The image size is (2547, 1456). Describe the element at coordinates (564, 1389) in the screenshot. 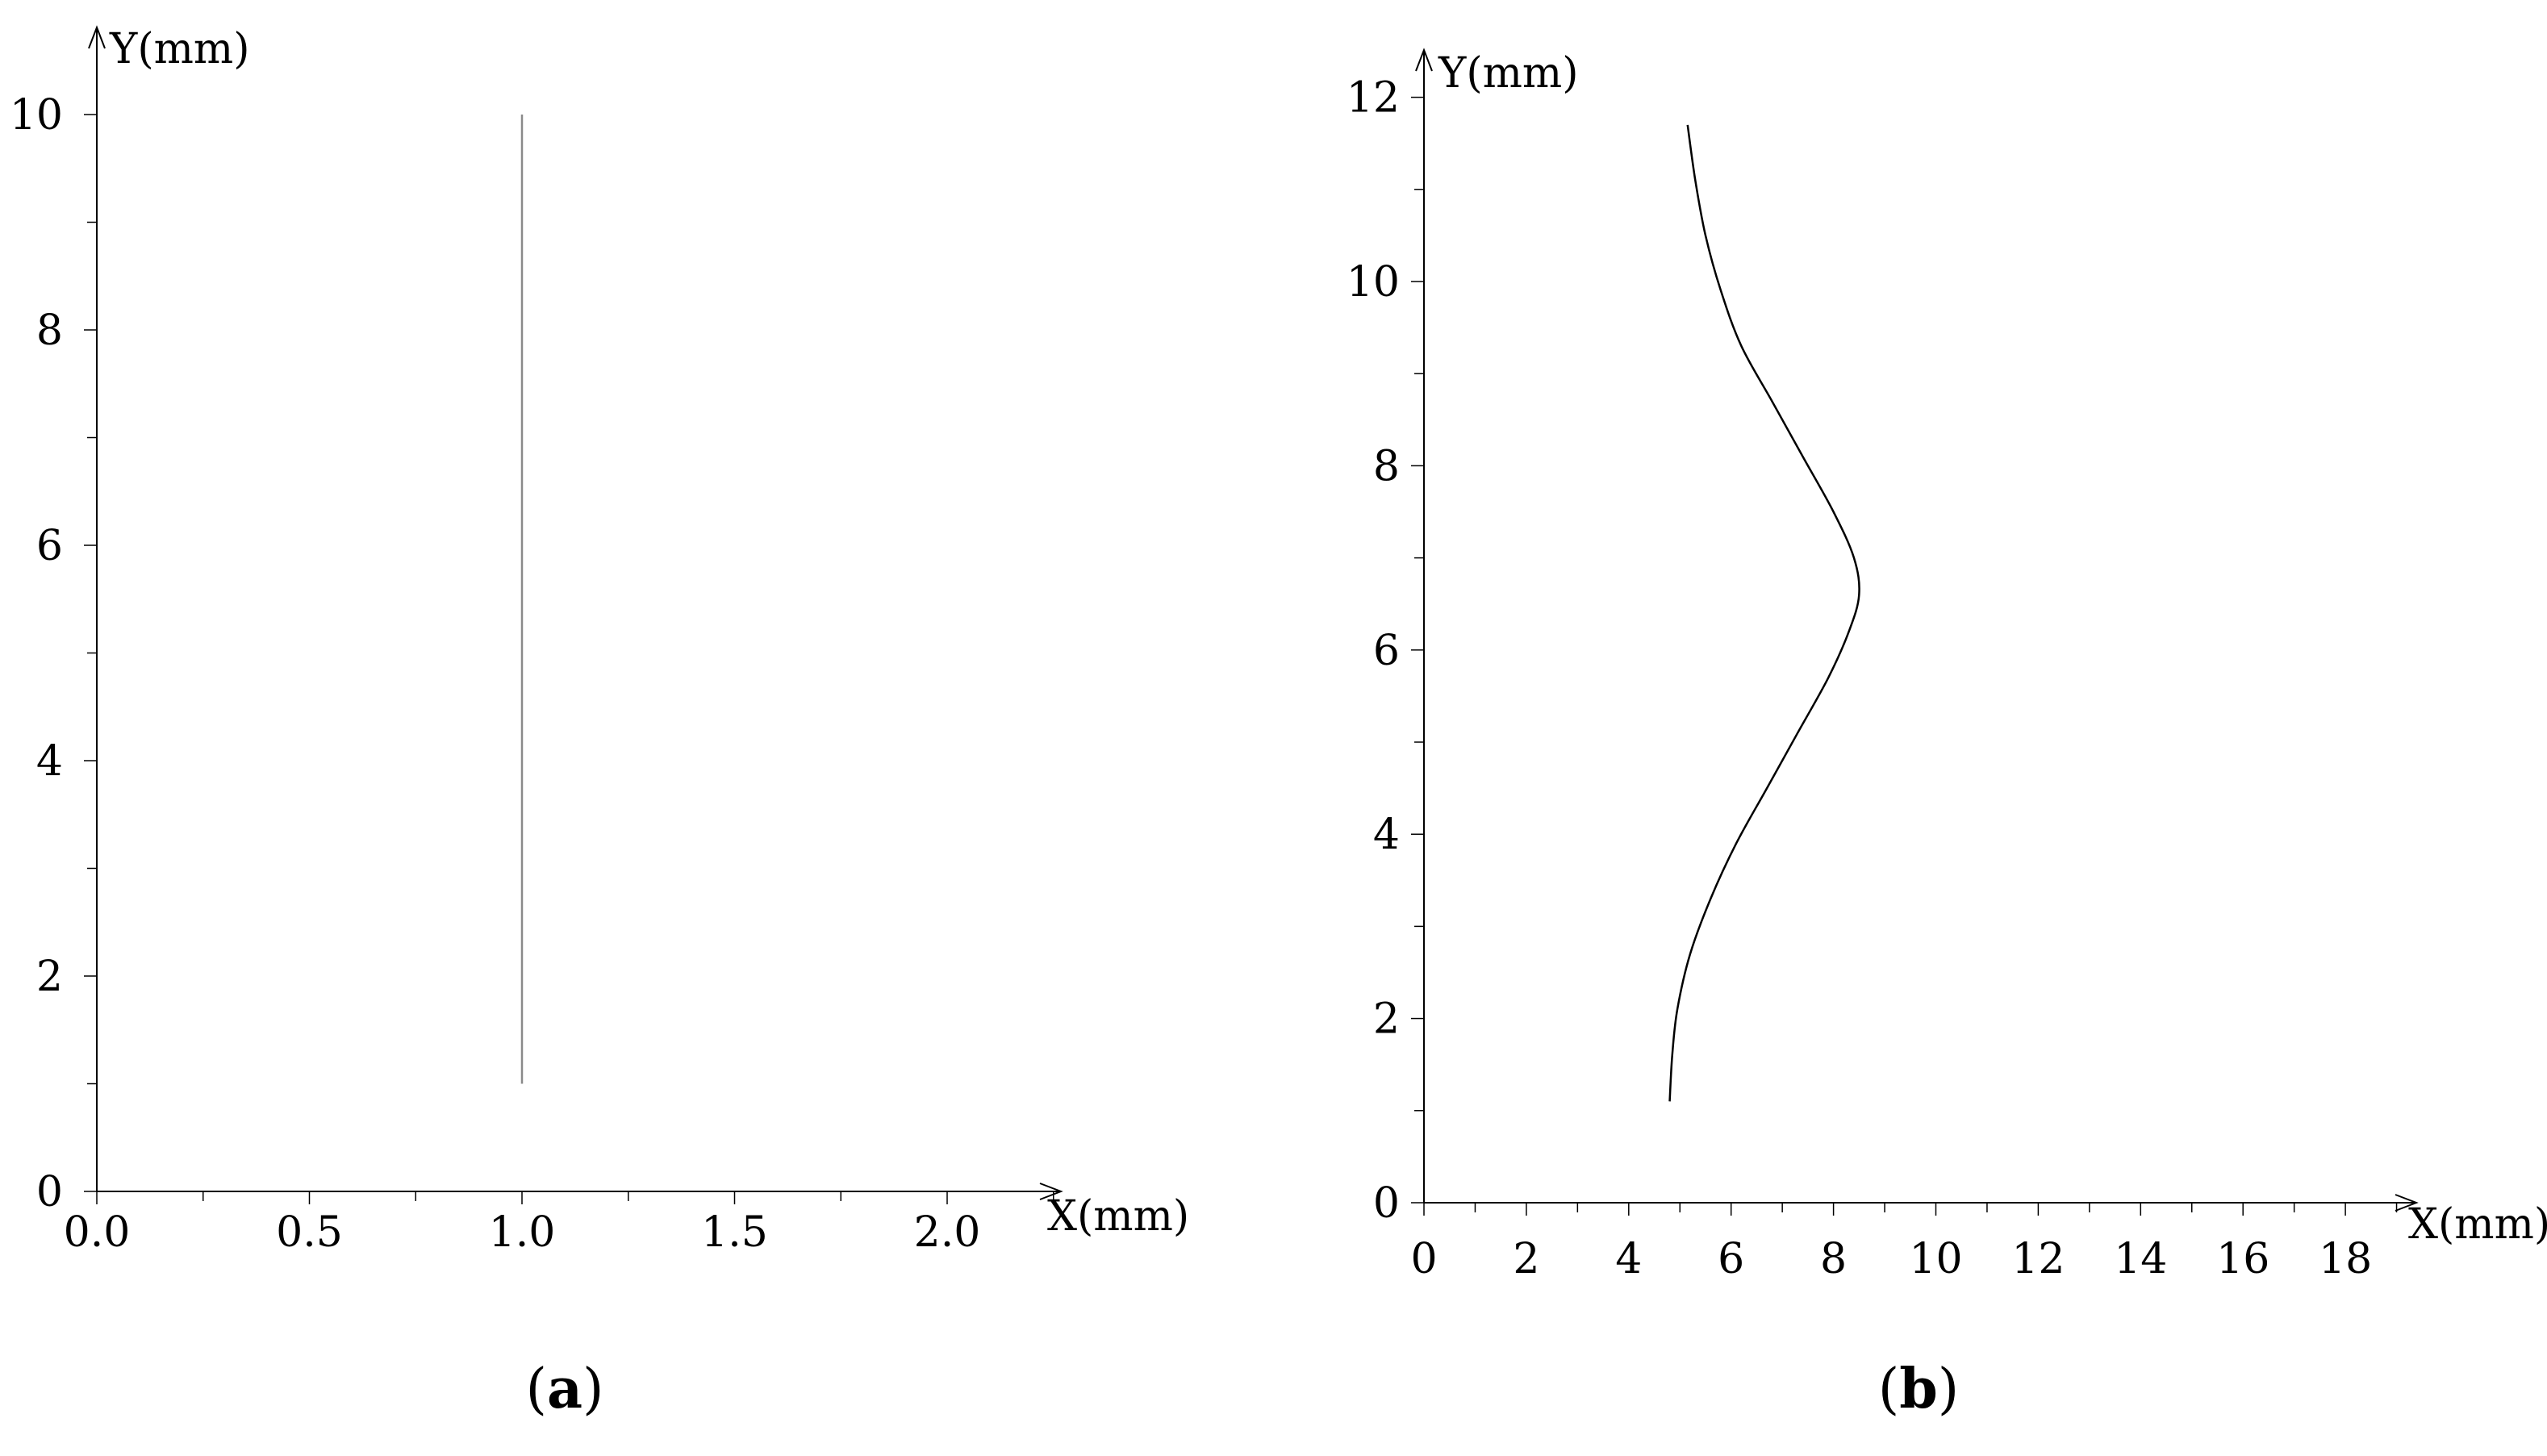

I see `panel-a-label: (a)` at that location.